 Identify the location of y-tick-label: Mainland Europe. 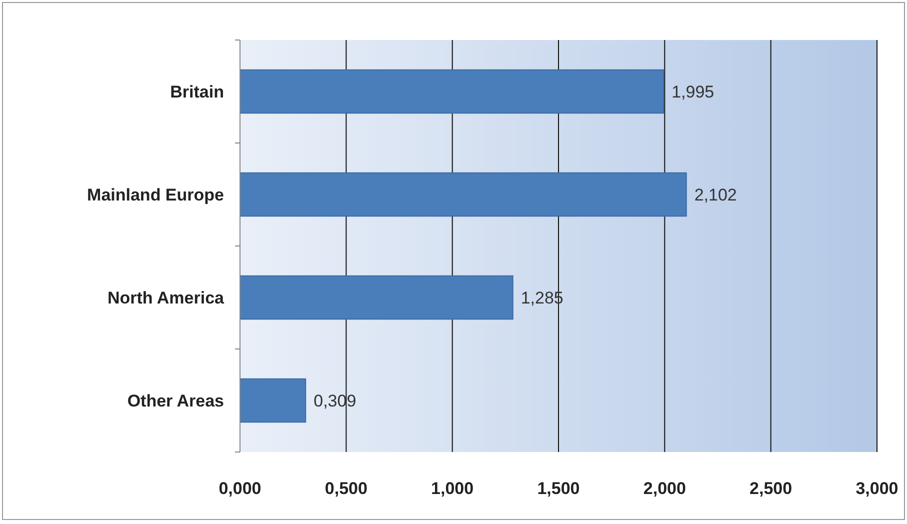
(155, 194).